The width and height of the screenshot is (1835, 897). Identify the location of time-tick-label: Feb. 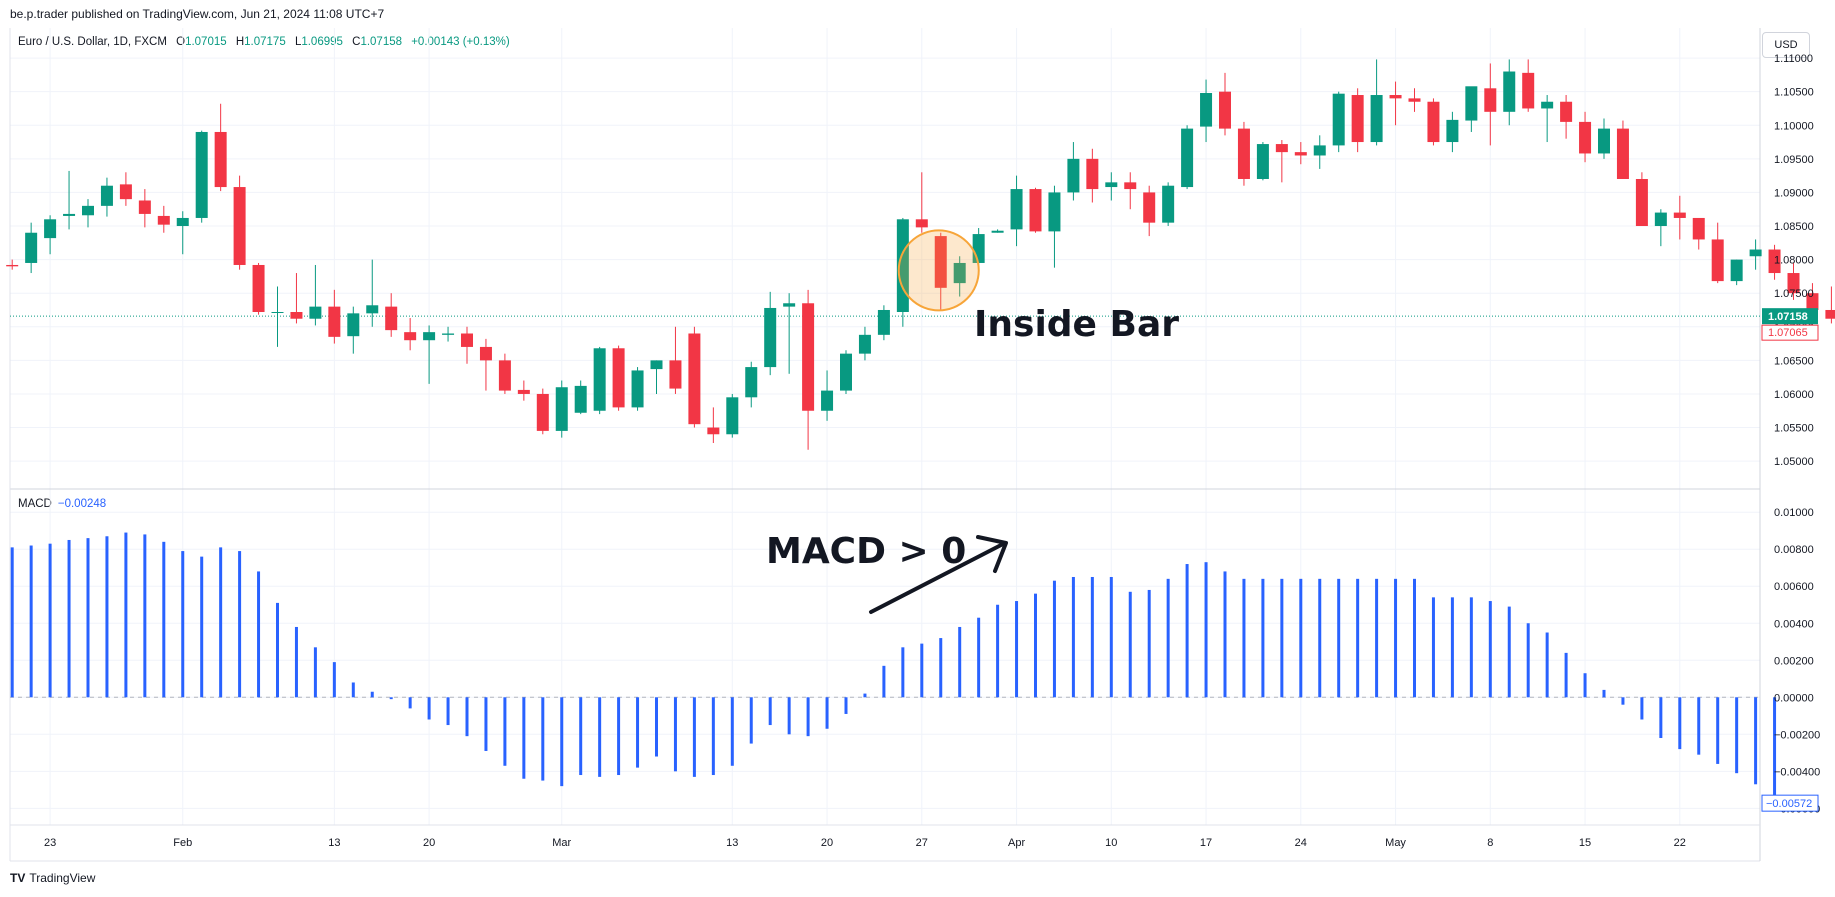
(182, 843).